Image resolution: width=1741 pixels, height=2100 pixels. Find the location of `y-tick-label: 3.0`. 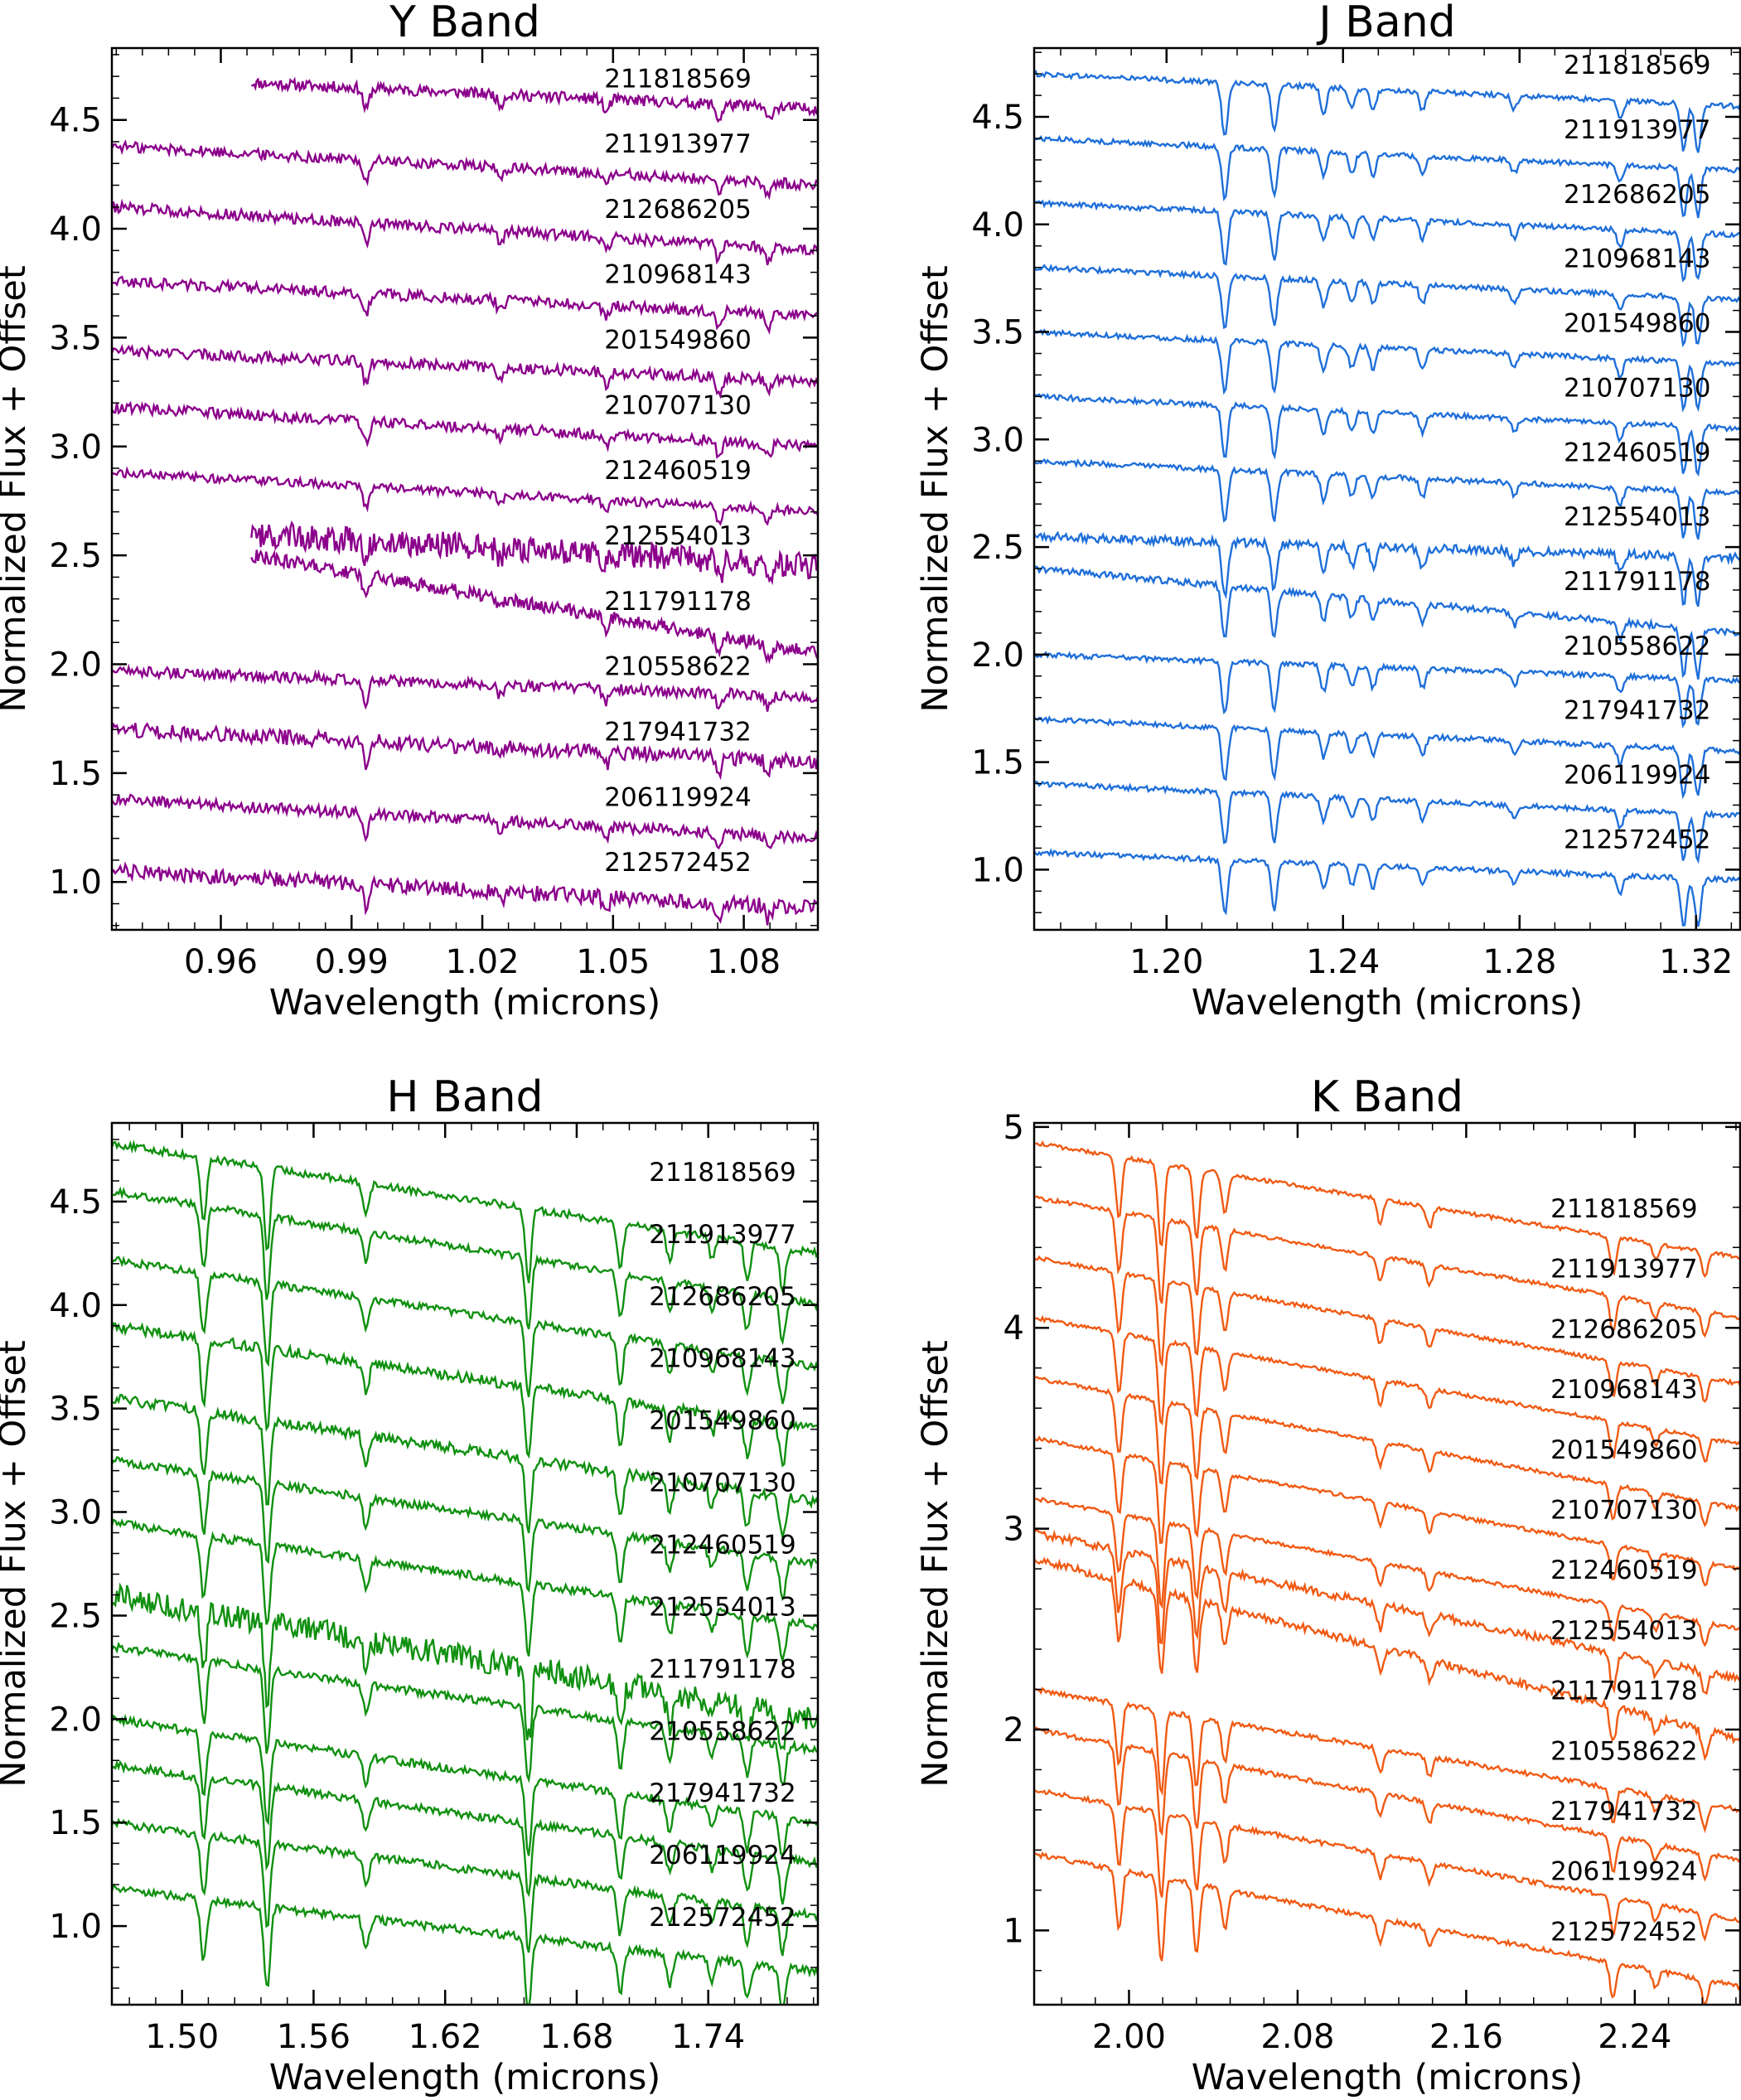

y-tick-label: 3.0 is located at coordinates (997, 440).